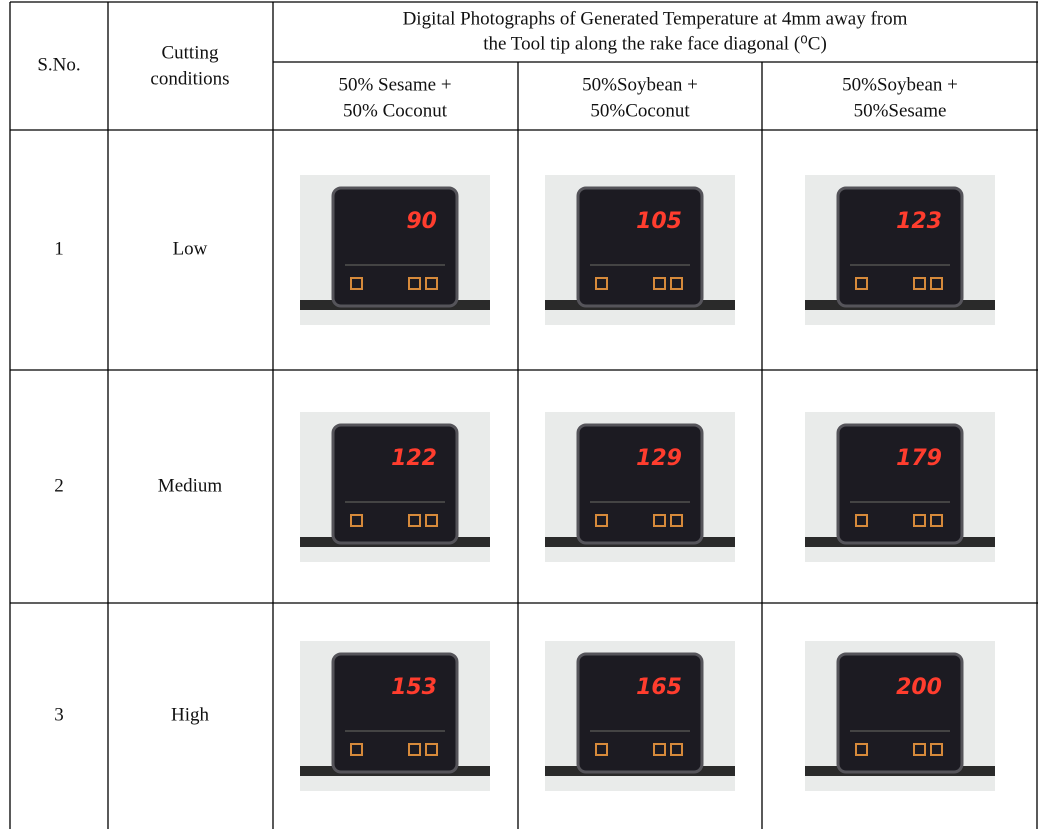  What do you see at coordinates (659, 458) in the screenshot?
I see `device-reading: 129` at bounding box center [659, 458].